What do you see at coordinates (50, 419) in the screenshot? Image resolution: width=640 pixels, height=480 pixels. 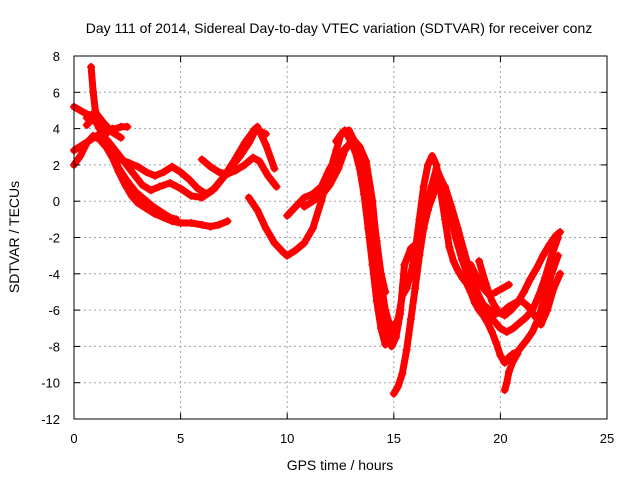 I see `y-tick-label: -12` at bounding box center [50, 419].